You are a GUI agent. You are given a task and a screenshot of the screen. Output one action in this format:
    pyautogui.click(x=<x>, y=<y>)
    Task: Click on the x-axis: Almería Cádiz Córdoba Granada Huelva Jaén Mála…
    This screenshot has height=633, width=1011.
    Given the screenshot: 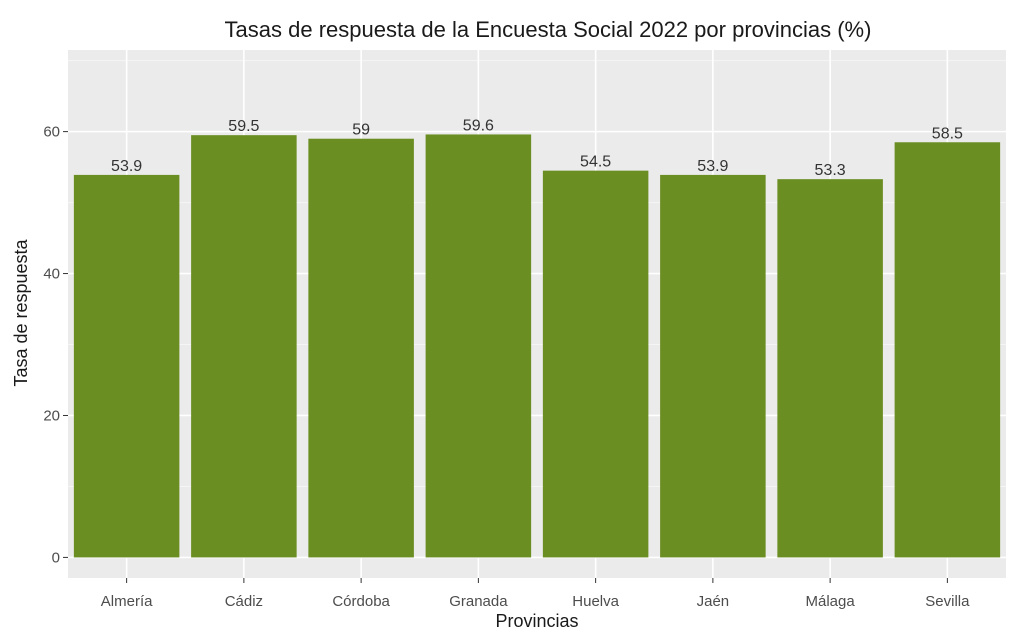 What is the action you would take?
    pyautogui.click(x=535, y=594)
    